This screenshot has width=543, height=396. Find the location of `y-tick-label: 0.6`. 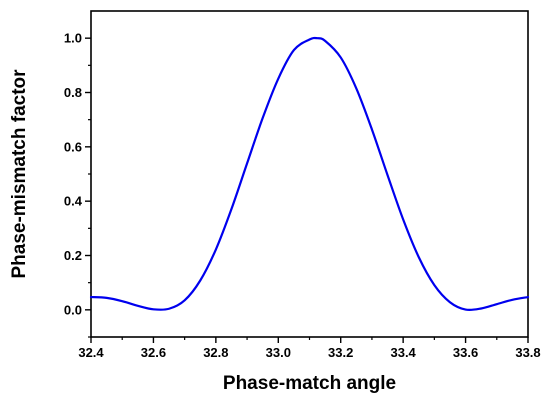

y-tick-label: 0.6 is located at coordinates (73, 146).